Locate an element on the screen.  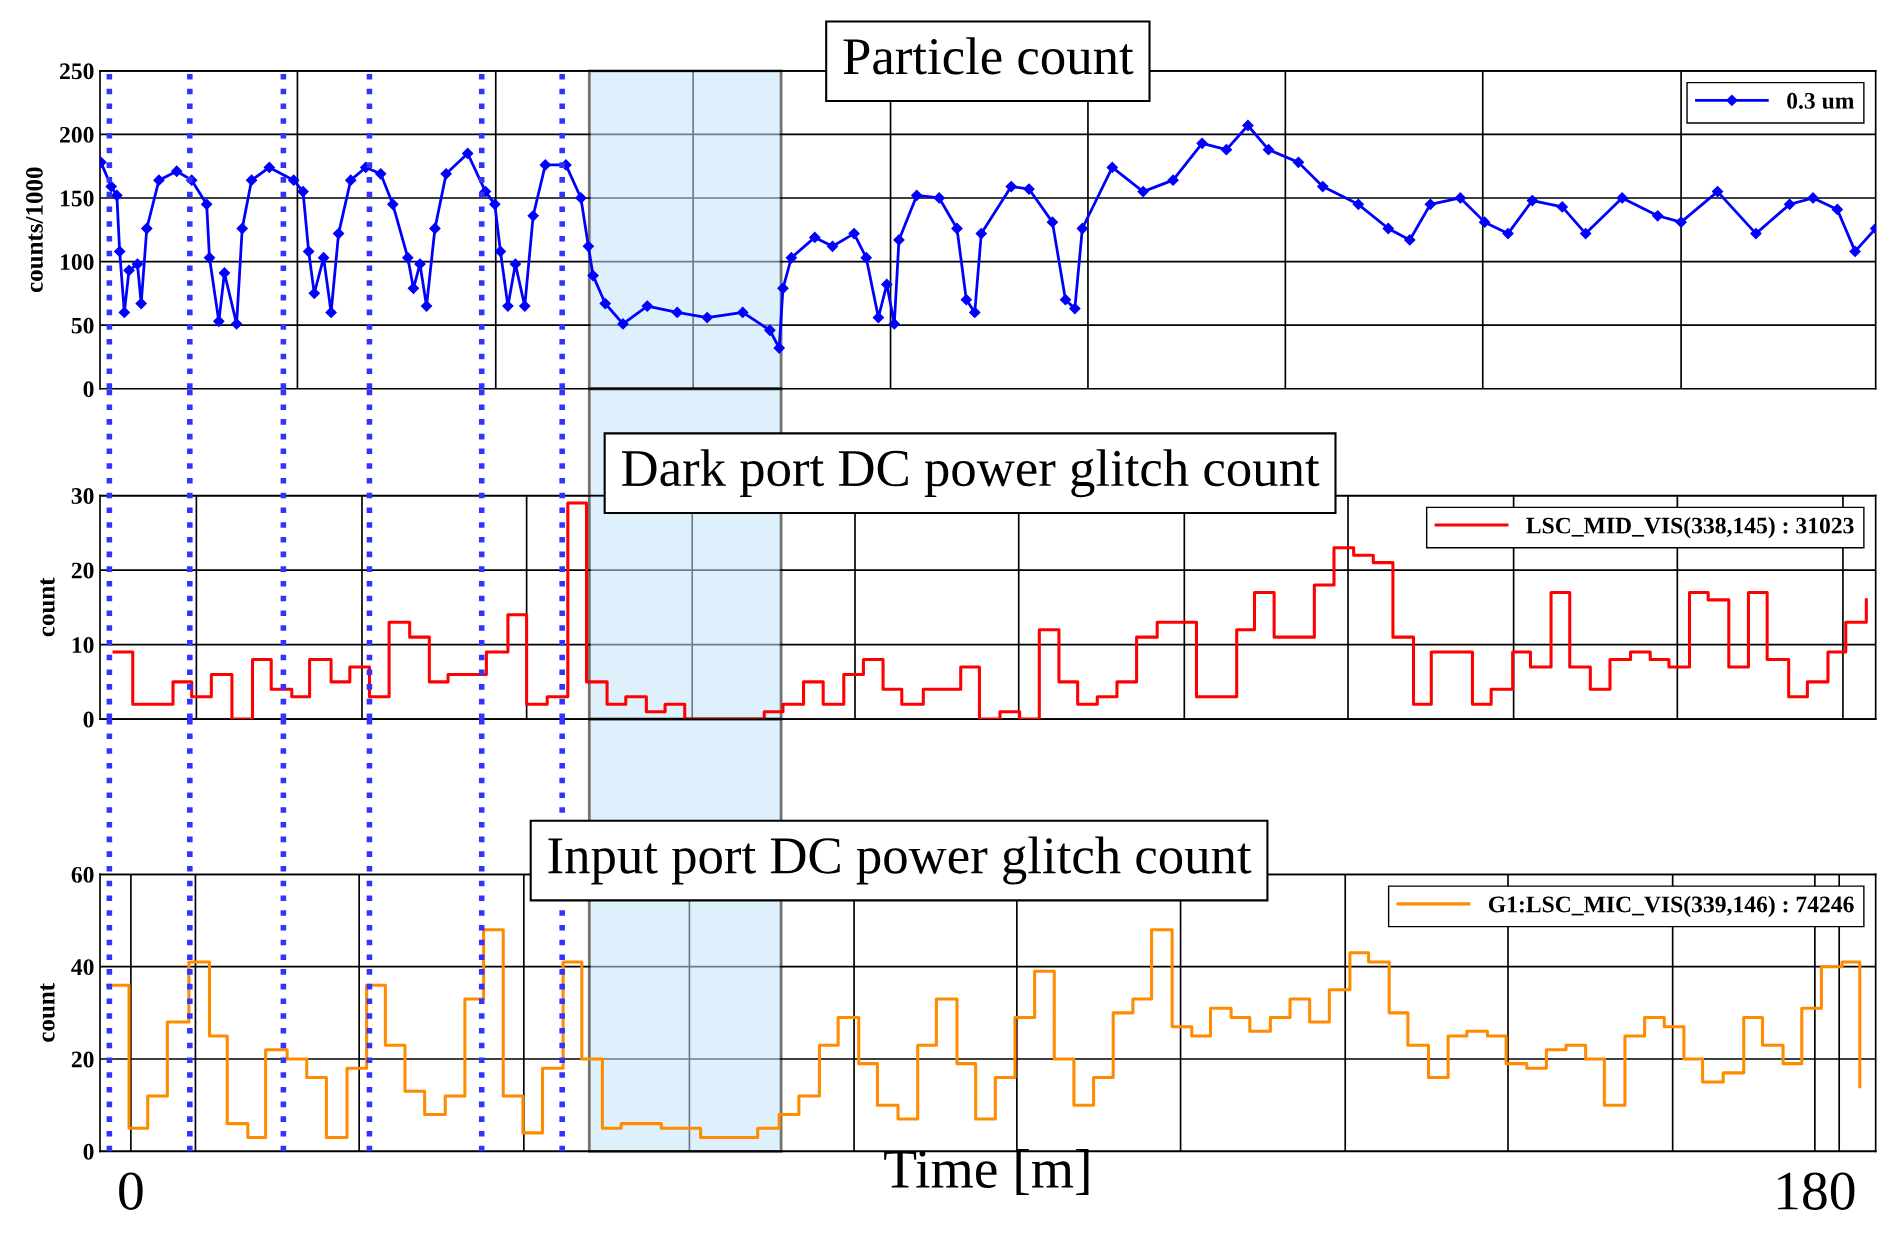
y-tick-label: 150 is located at coordinates (77, 198).